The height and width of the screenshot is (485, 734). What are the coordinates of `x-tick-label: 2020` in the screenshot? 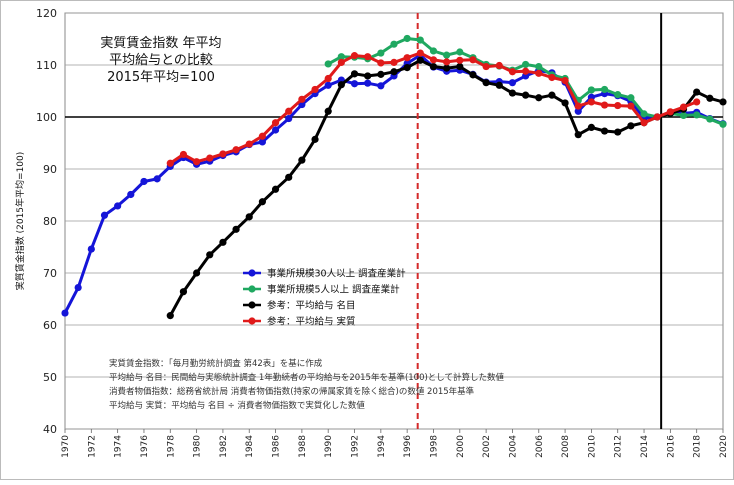 It's located at (724, 446).